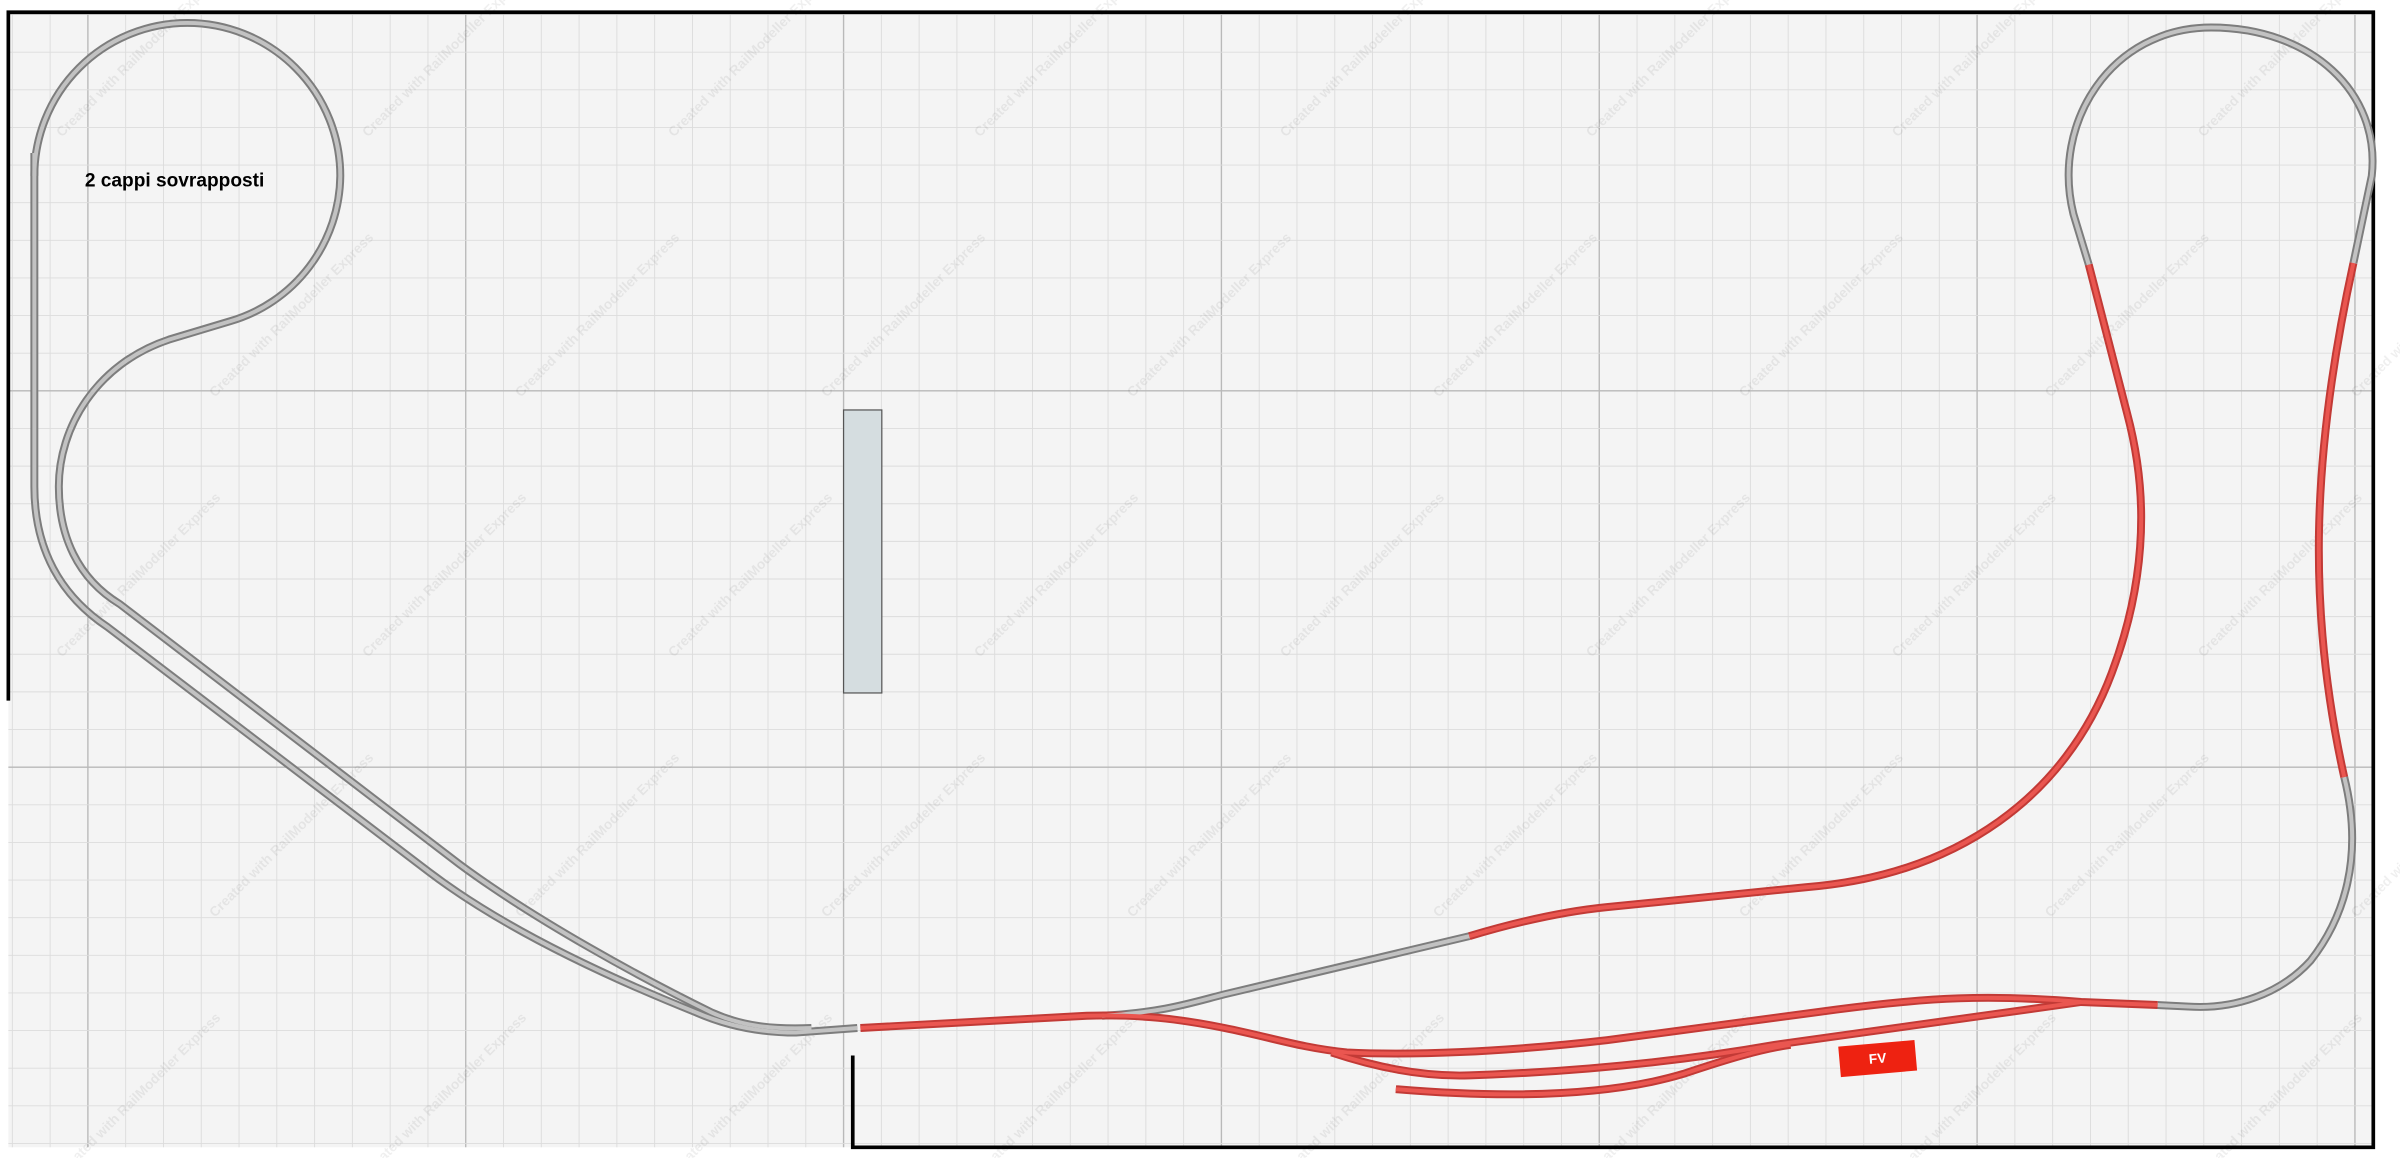  I want to click on fv-label: FV, so click(1878, 1058).